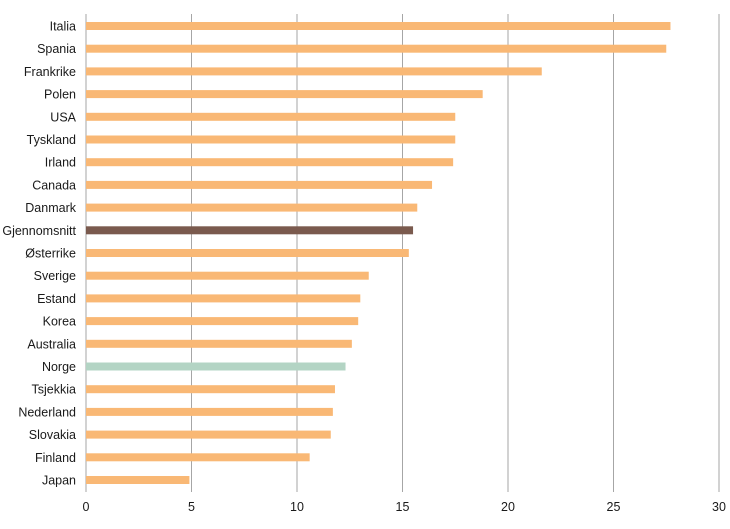 This screenshot has height=529, width=730. What do you see at coordinates (270, 162) in the screenshot?
I see `bar-irland` at bounding box center [270, 162].